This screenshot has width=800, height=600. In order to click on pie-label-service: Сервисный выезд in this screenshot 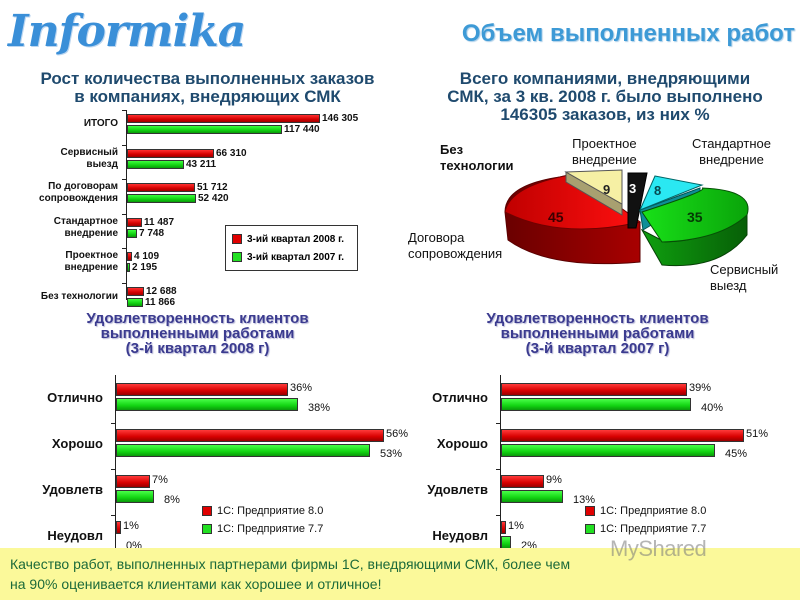, I will do `click(744, 277)`.